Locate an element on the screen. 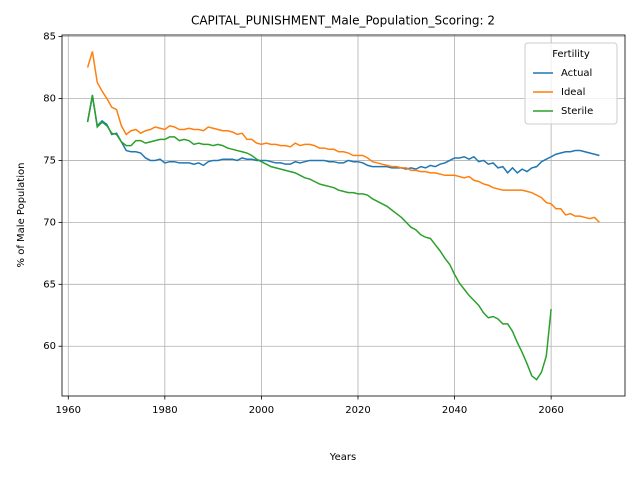  x-tick-label: 2020 is located at coordinates (357, 410).